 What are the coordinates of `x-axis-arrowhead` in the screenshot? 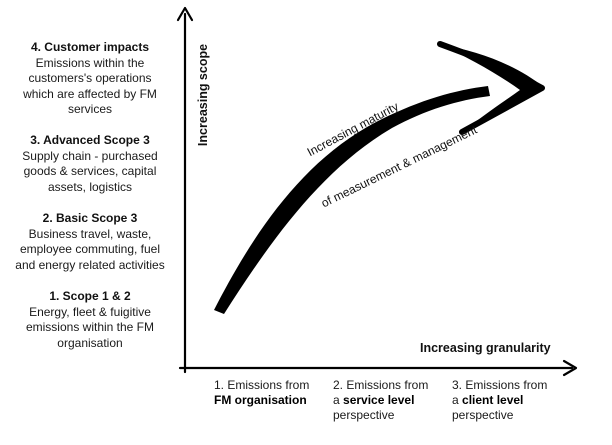 It's located at (570, 368).